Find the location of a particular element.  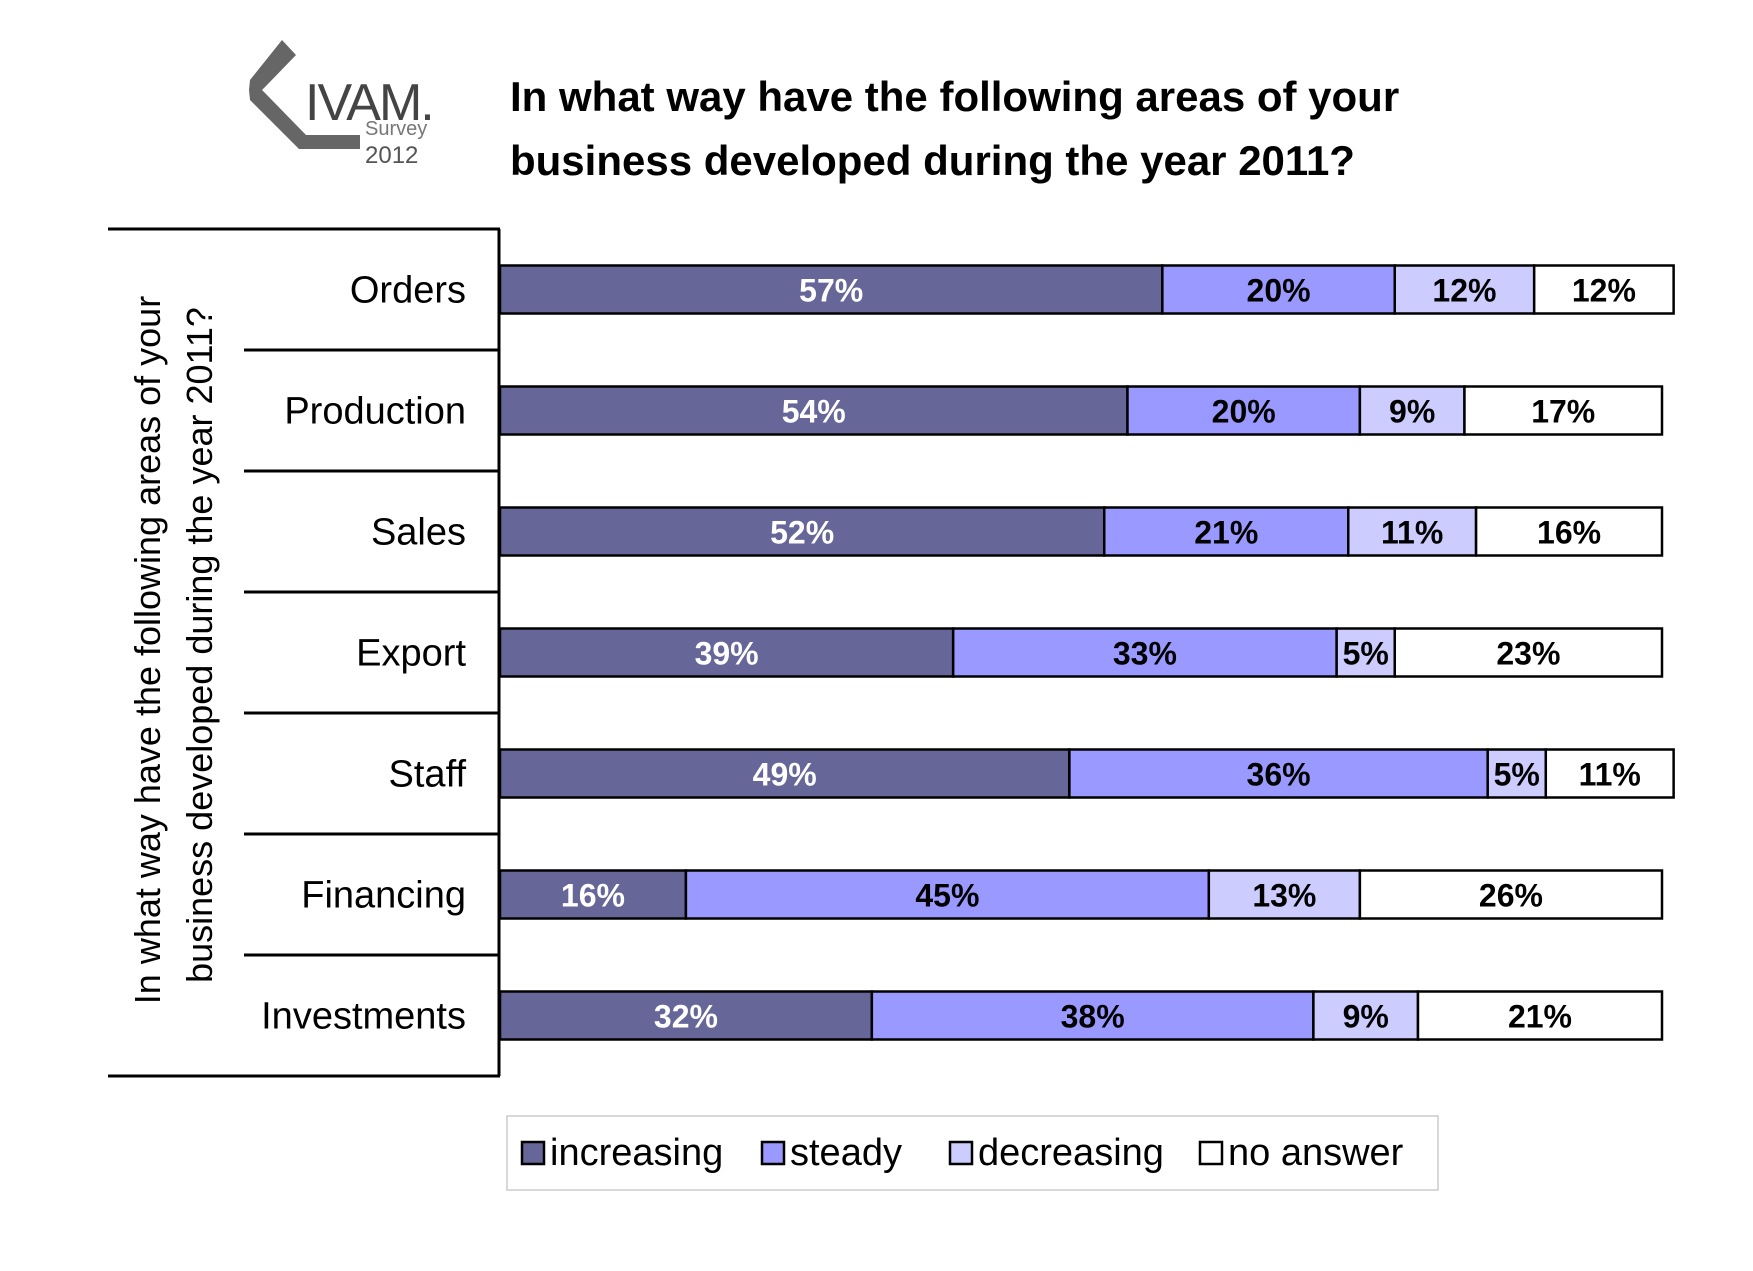

bar-row: 16% 45% 13% 26% is located at coordinates (1081, 894).